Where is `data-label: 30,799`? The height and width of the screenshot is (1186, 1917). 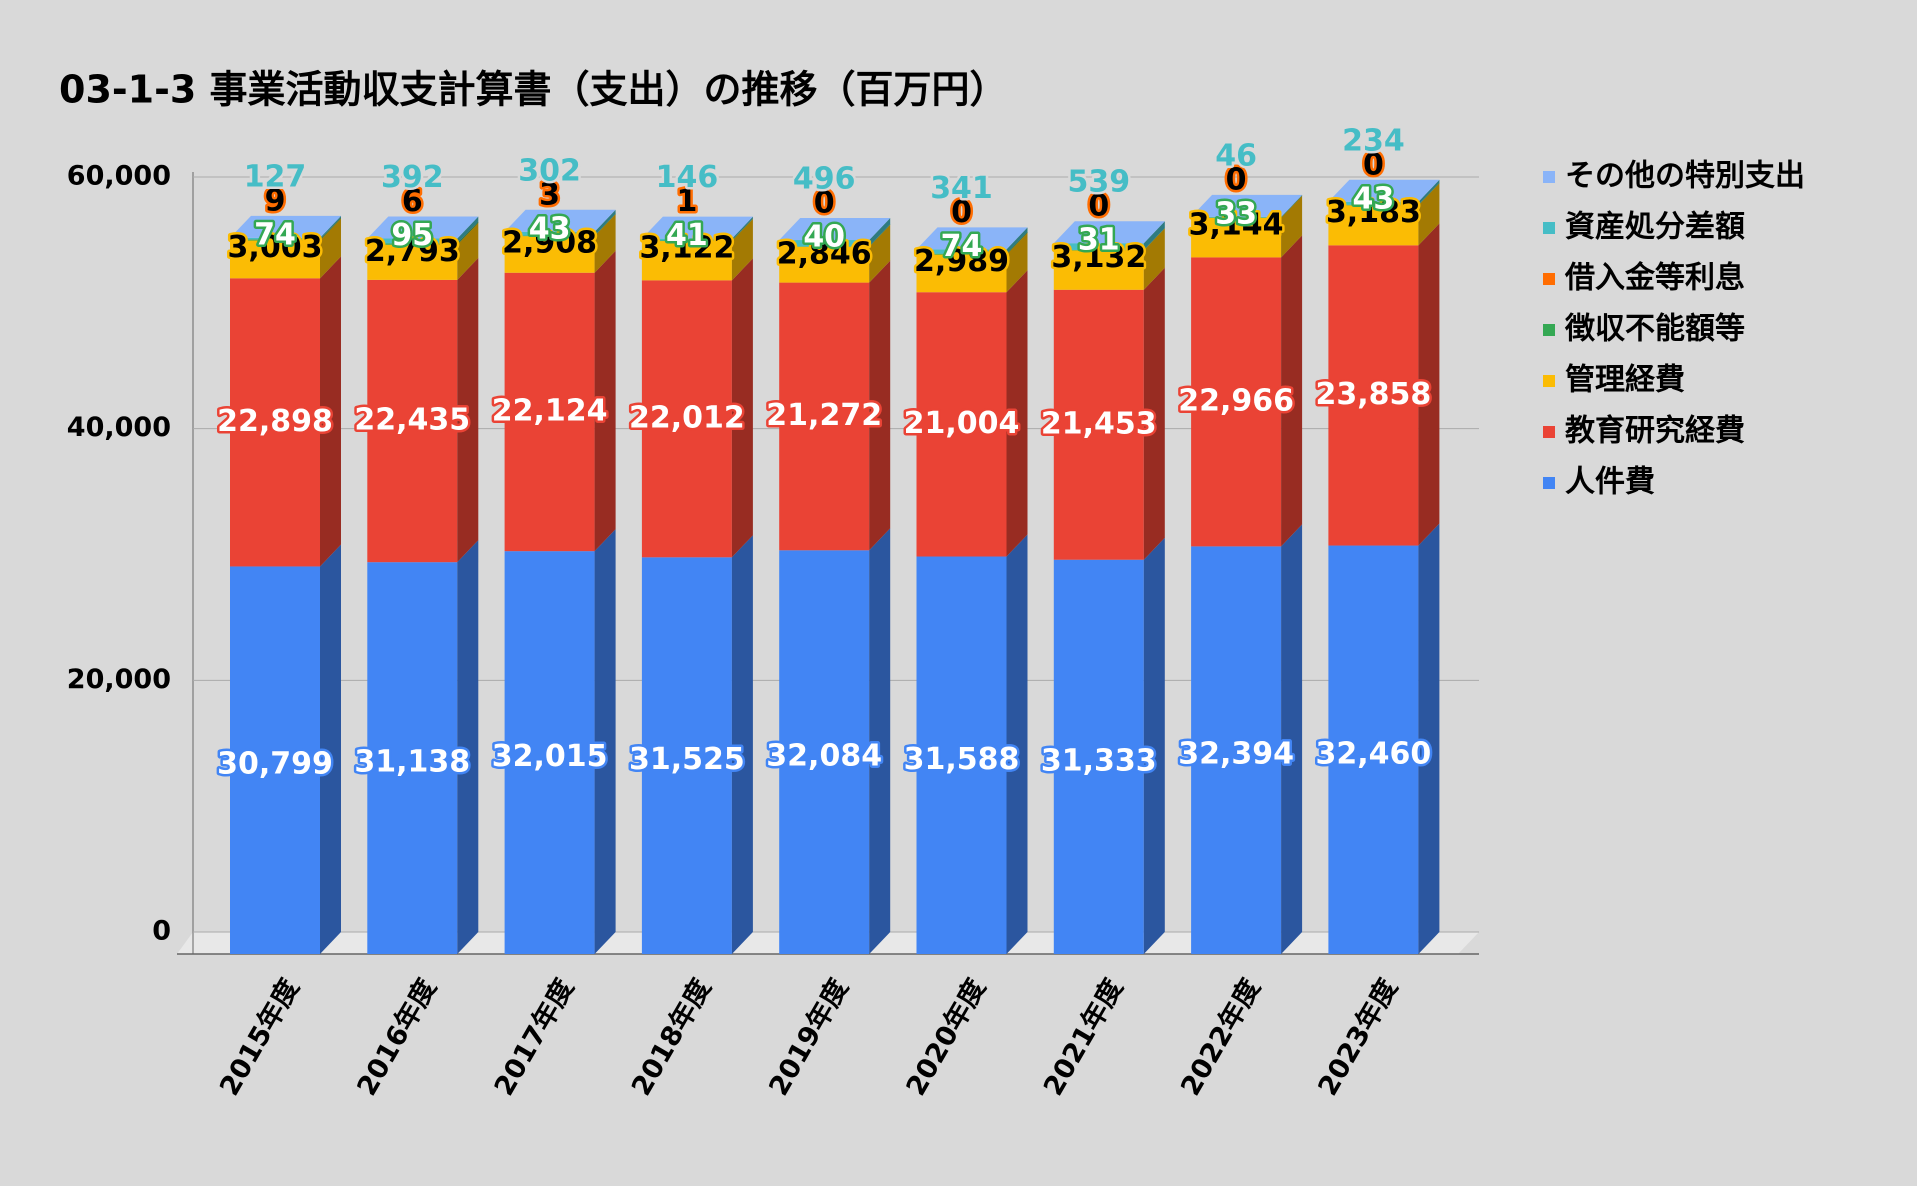 data-label: 30,799 is located at coordinates (275, 764).